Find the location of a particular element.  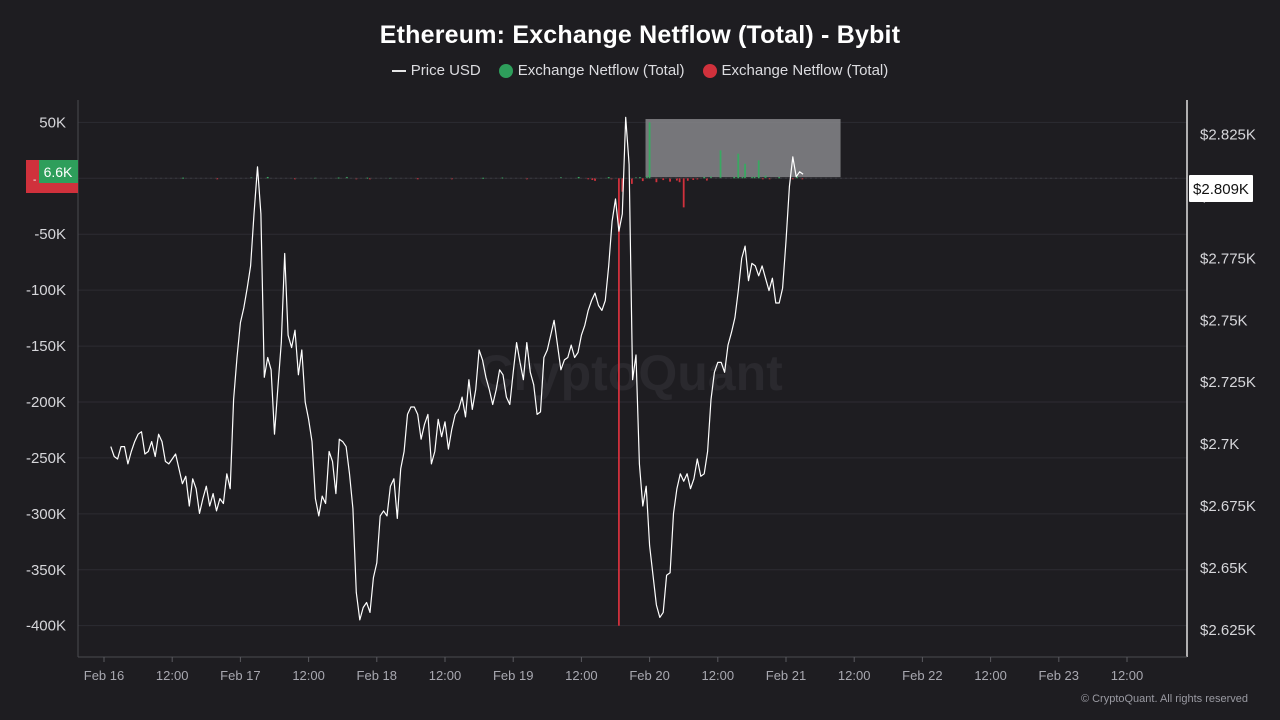

left-badge-negative-text: - is located at coordinates (34, 180).